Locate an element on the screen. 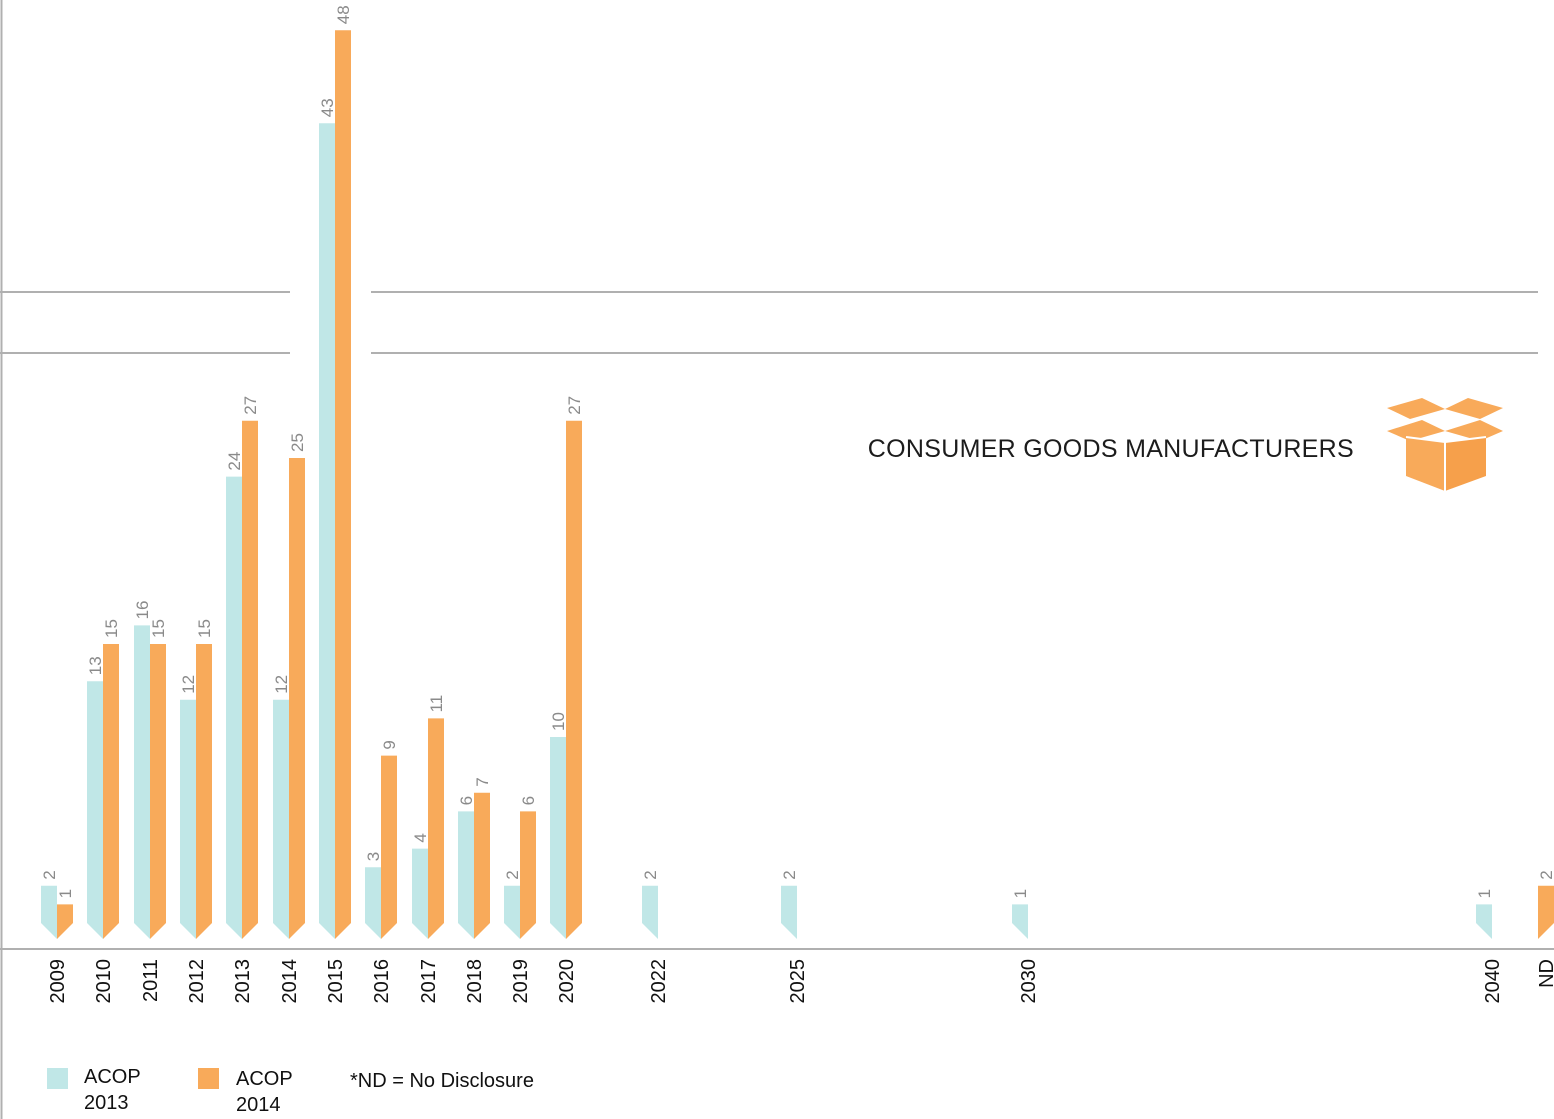  value-label-acop-2014-2016: 9 is located at coordinates (389, 744).